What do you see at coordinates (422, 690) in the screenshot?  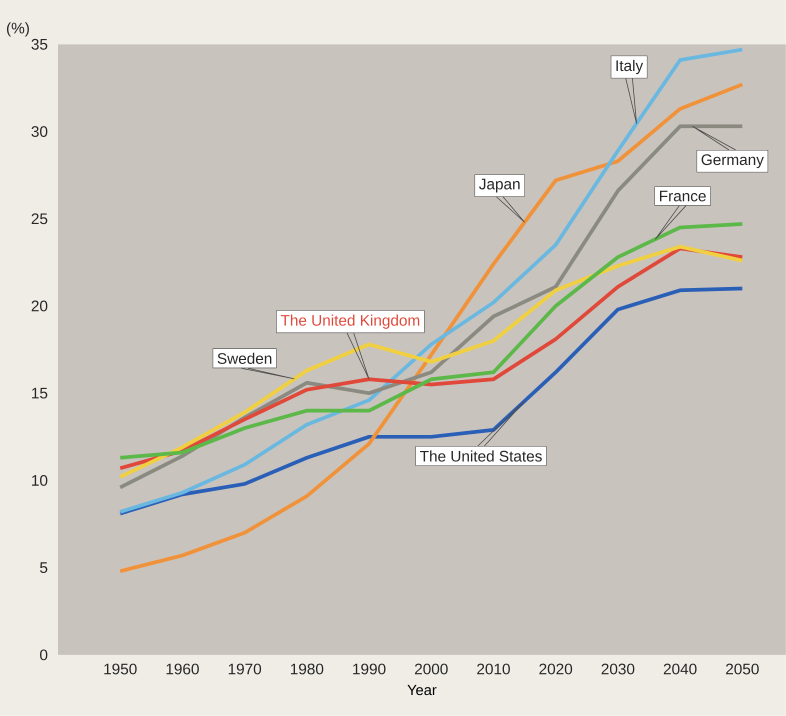 I see `x-axis-title: Year` at bounding box center [422, 690].